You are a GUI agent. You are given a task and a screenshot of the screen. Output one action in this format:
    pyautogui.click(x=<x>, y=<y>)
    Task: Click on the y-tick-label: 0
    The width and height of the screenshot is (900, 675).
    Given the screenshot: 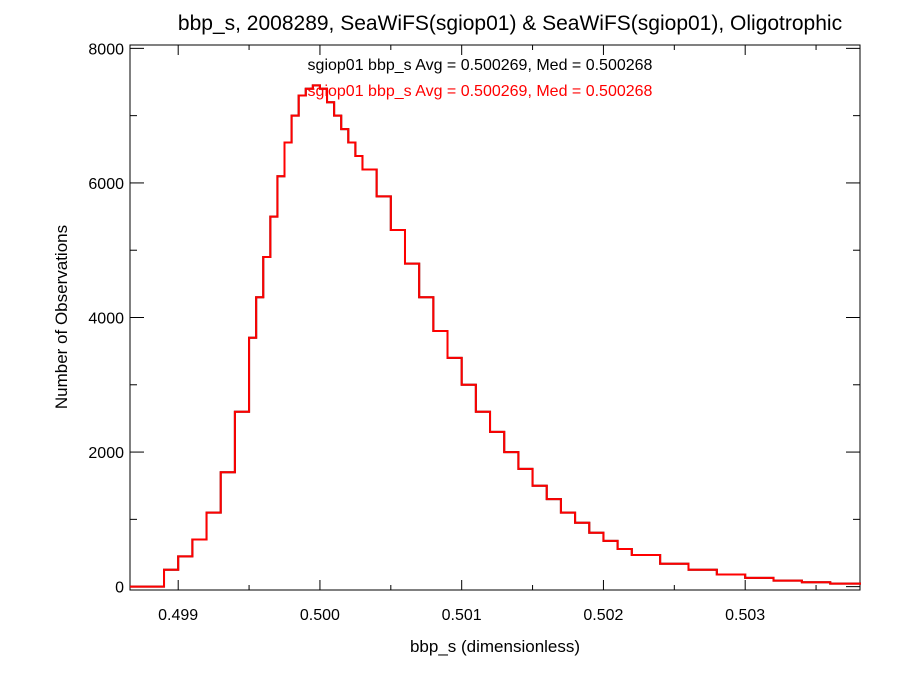 What is the action you would take?
    pyautogui.click(x=119, y=588)
    